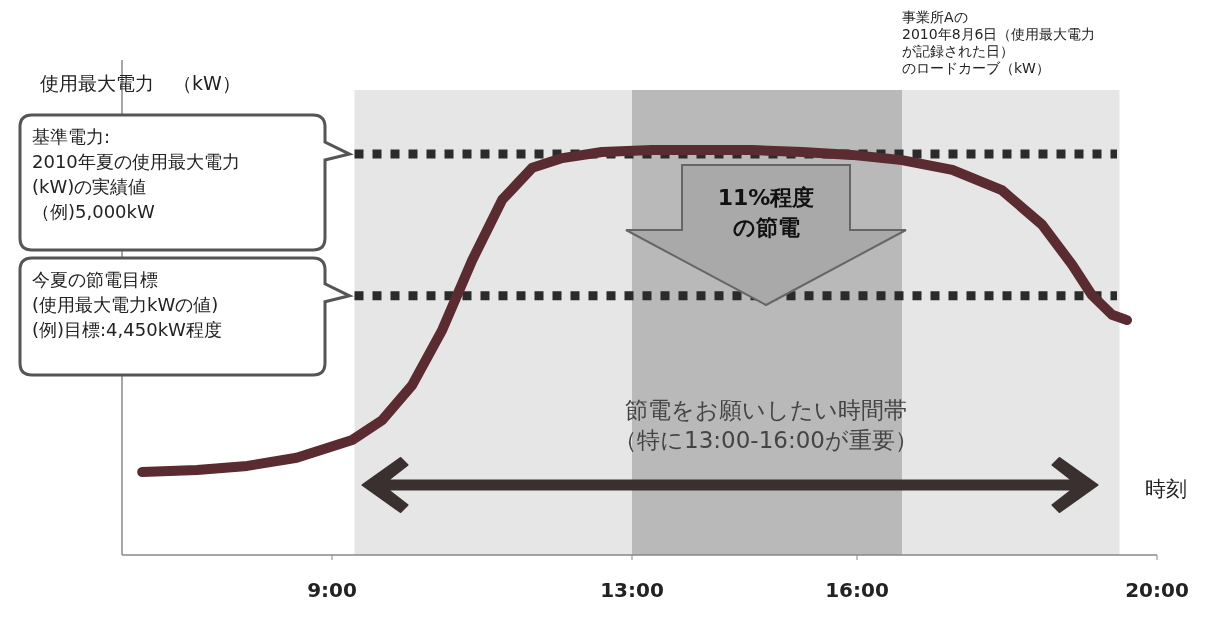 The height and width of the screenshot is (617, 1215). Describe the element at coordinates (935, 17) in the screenshot. I see `text: 事業所Aの` at that location.